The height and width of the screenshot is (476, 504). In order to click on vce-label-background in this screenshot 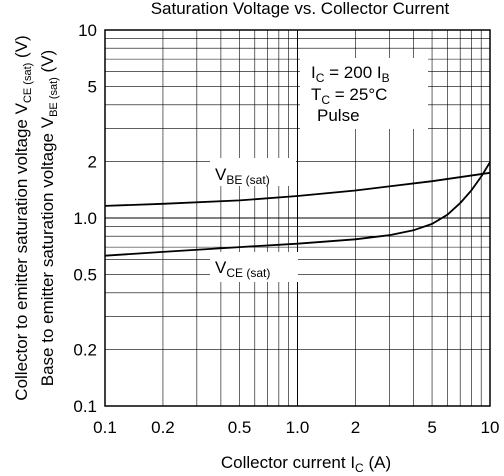, I will do `click(254, 267)`.